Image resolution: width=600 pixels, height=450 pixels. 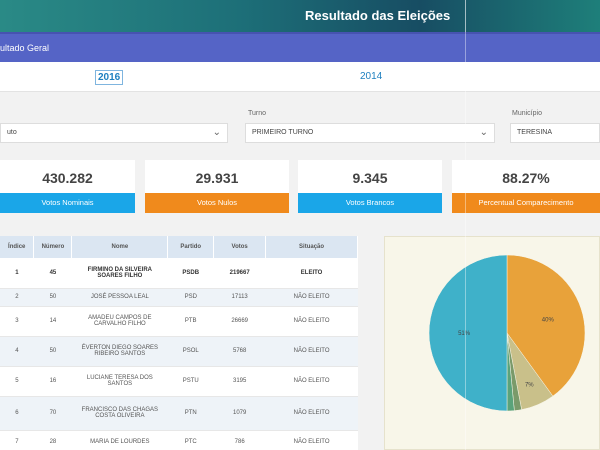 I want to click on overlay-divider-line, so click(x=465, y=225).